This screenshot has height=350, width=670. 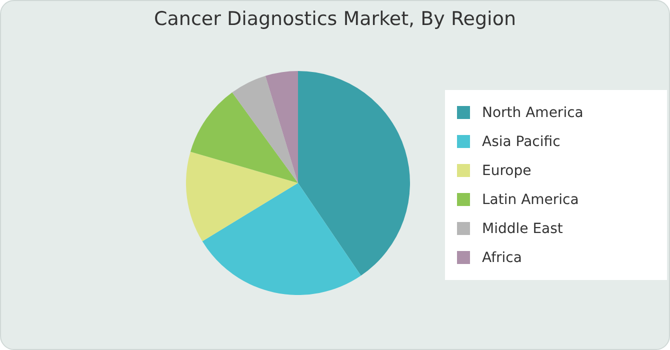 What do you see at coordinates (533, 112) in the screenshot?
I see `legend-label: North America` at bounding box center [533, 112].